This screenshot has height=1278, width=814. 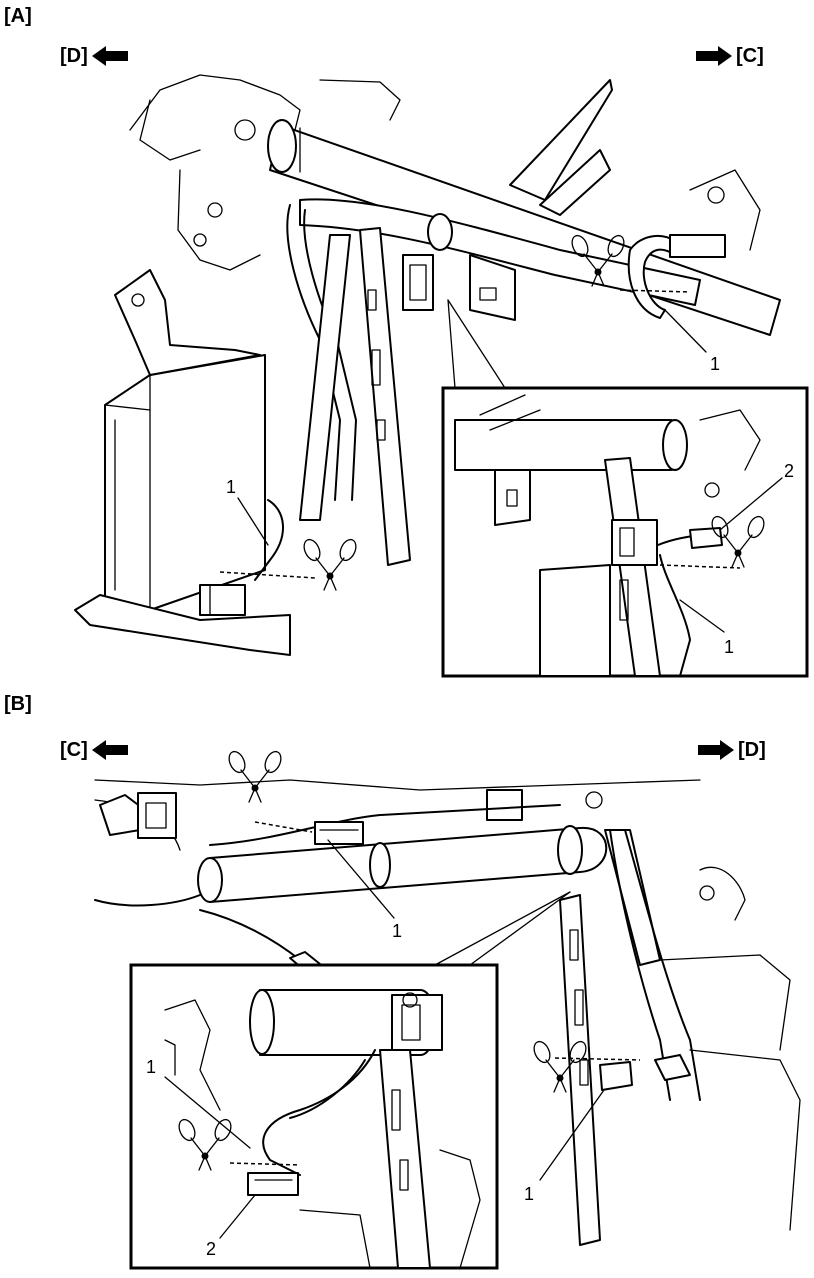 I want to click on callout-b-main-1-top: 1, so click(x=397, y=931).